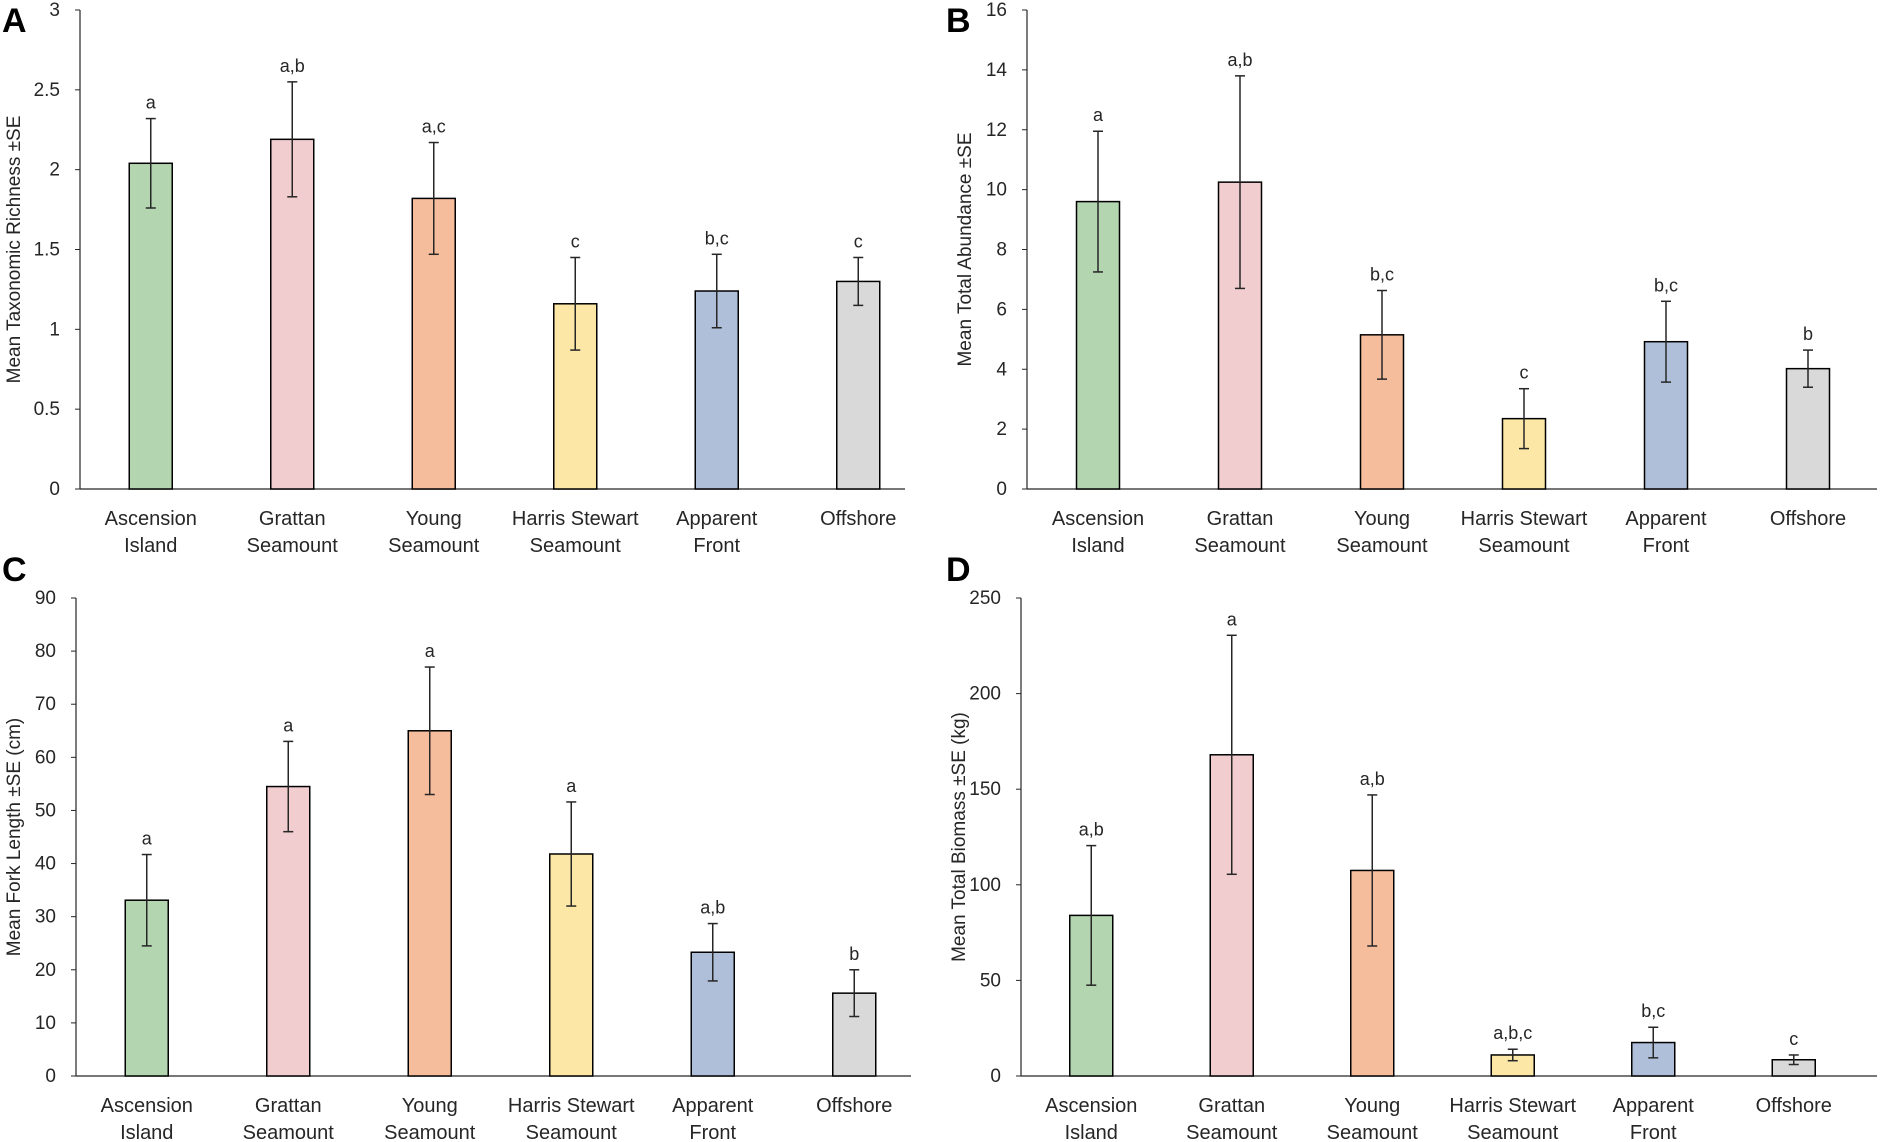  What do you see at coordinates (985, 885) in the screenshot?
I see `y-tick-label: 100` at bounding box center [985, 885].